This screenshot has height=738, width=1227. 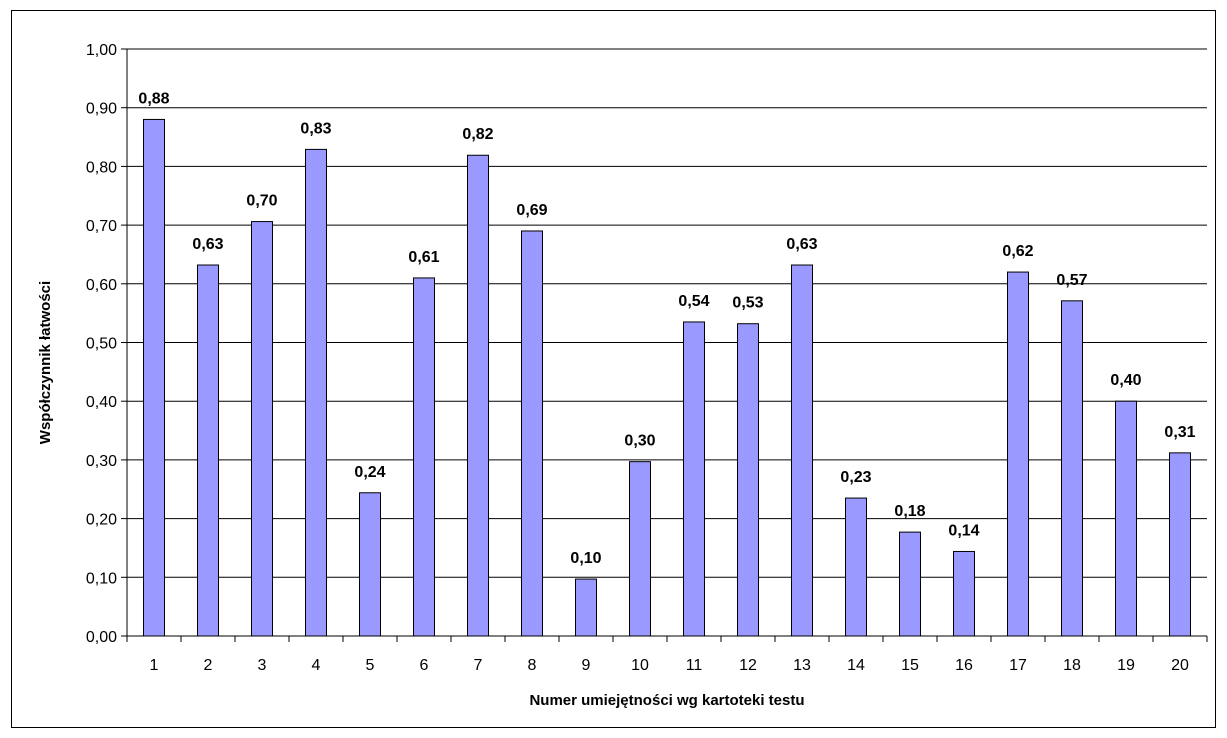 I want to click on x-tick-label: 4, so click(x=316, y=665).